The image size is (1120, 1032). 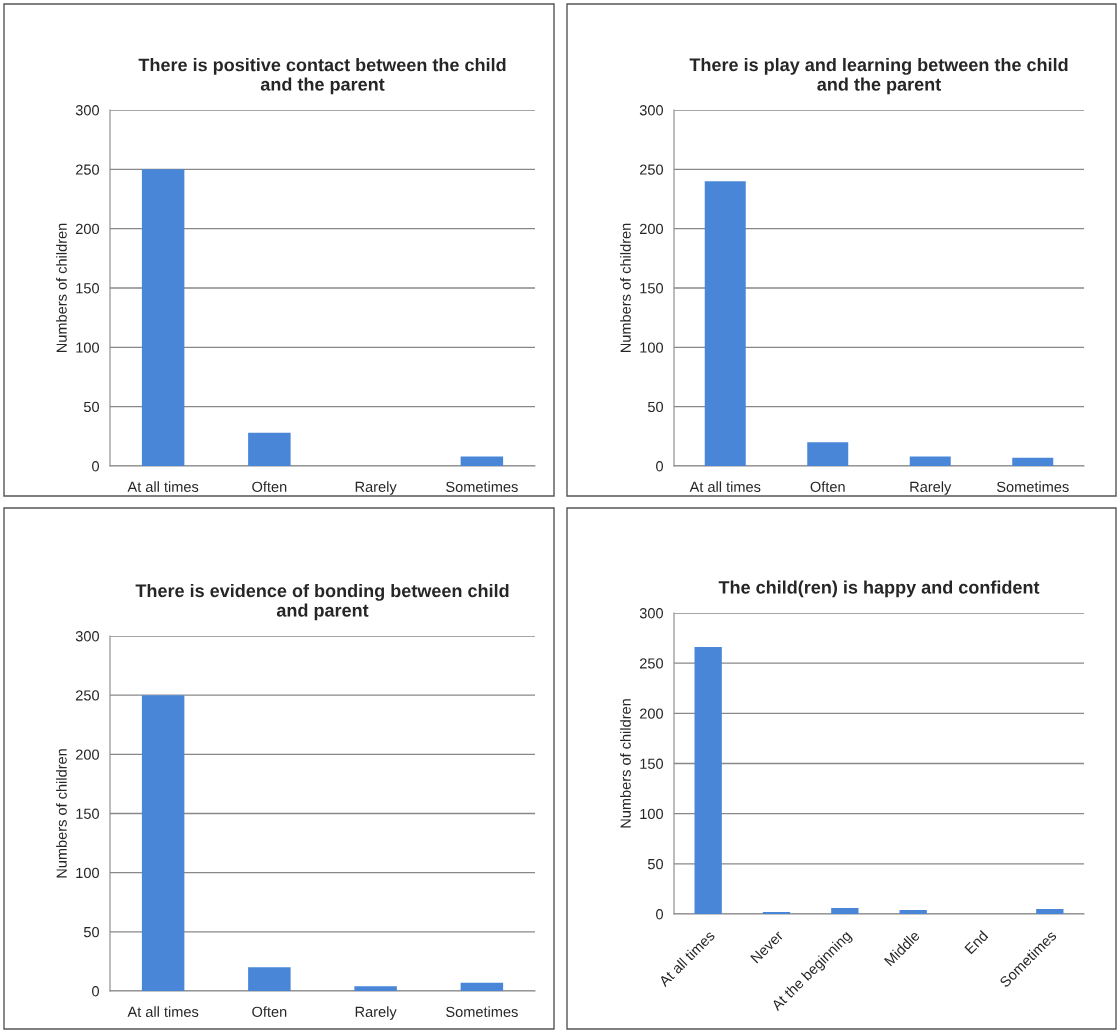 I want to click on chart-title: There is play and learning between the child and the parent, so click(x=878, y=76).